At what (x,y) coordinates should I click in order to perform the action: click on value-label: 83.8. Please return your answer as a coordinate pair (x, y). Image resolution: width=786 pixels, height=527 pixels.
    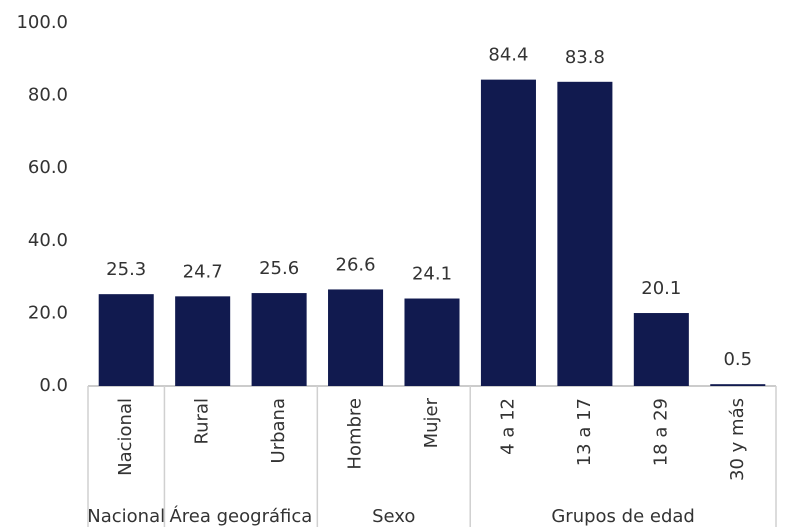
    Looking at the image, I should click on (585, 57).